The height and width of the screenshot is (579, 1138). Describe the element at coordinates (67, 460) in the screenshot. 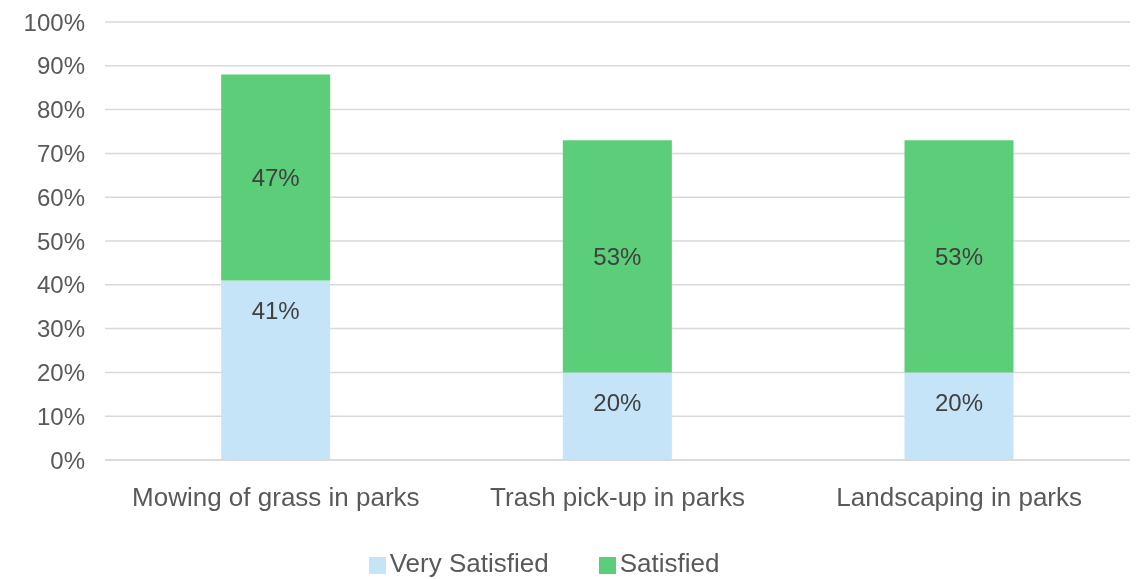

I see `y-tick-label: 0%` at that location.